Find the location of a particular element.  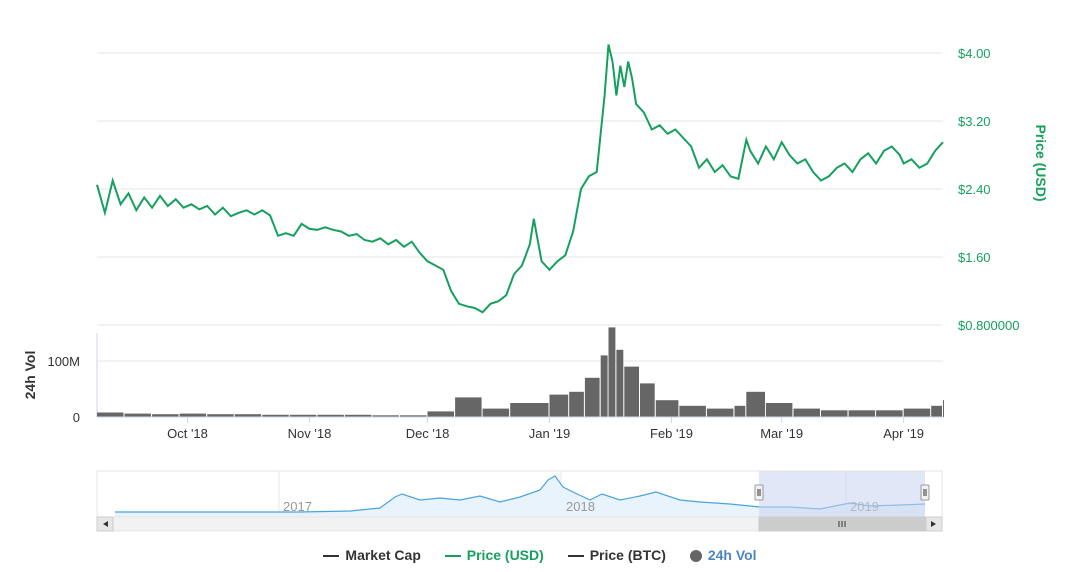

legend-label: Price (BTC) is located at coordinates (627, 555).